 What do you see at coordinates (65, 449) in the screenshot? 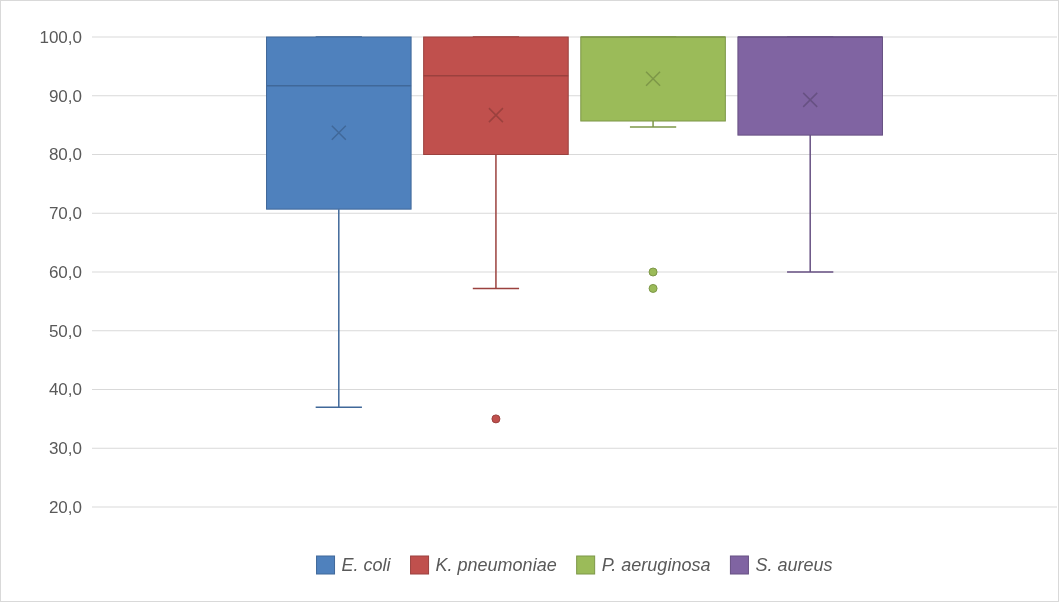
I see `y-tick-label: 30,0` at bounding box center [65, 449].